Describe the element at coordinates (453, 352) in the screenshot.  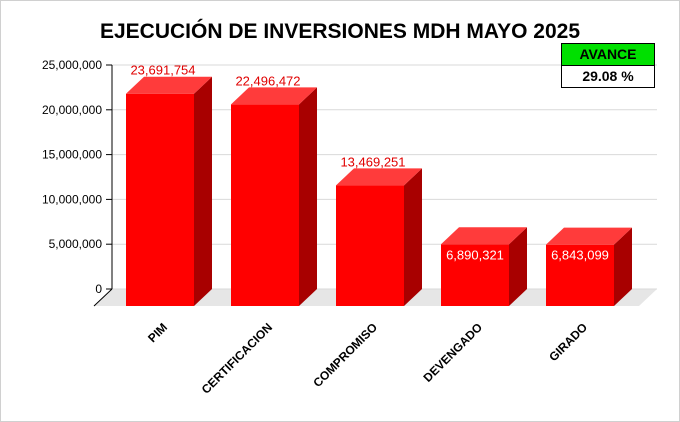
I see `category-label: DEVENGADO` at that location.